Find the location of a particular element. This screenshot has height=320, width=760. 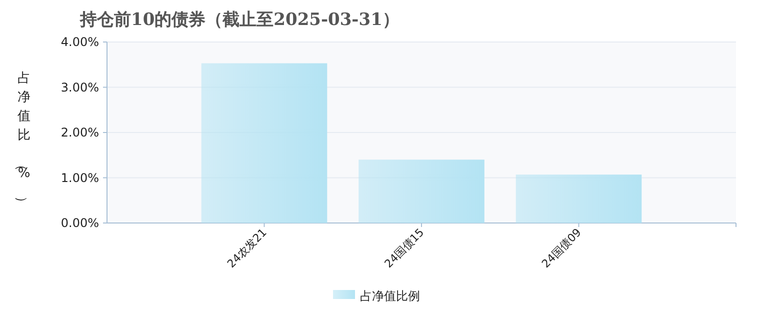

x-tick-label: 24国债15 is located at coordinates (404, 248).